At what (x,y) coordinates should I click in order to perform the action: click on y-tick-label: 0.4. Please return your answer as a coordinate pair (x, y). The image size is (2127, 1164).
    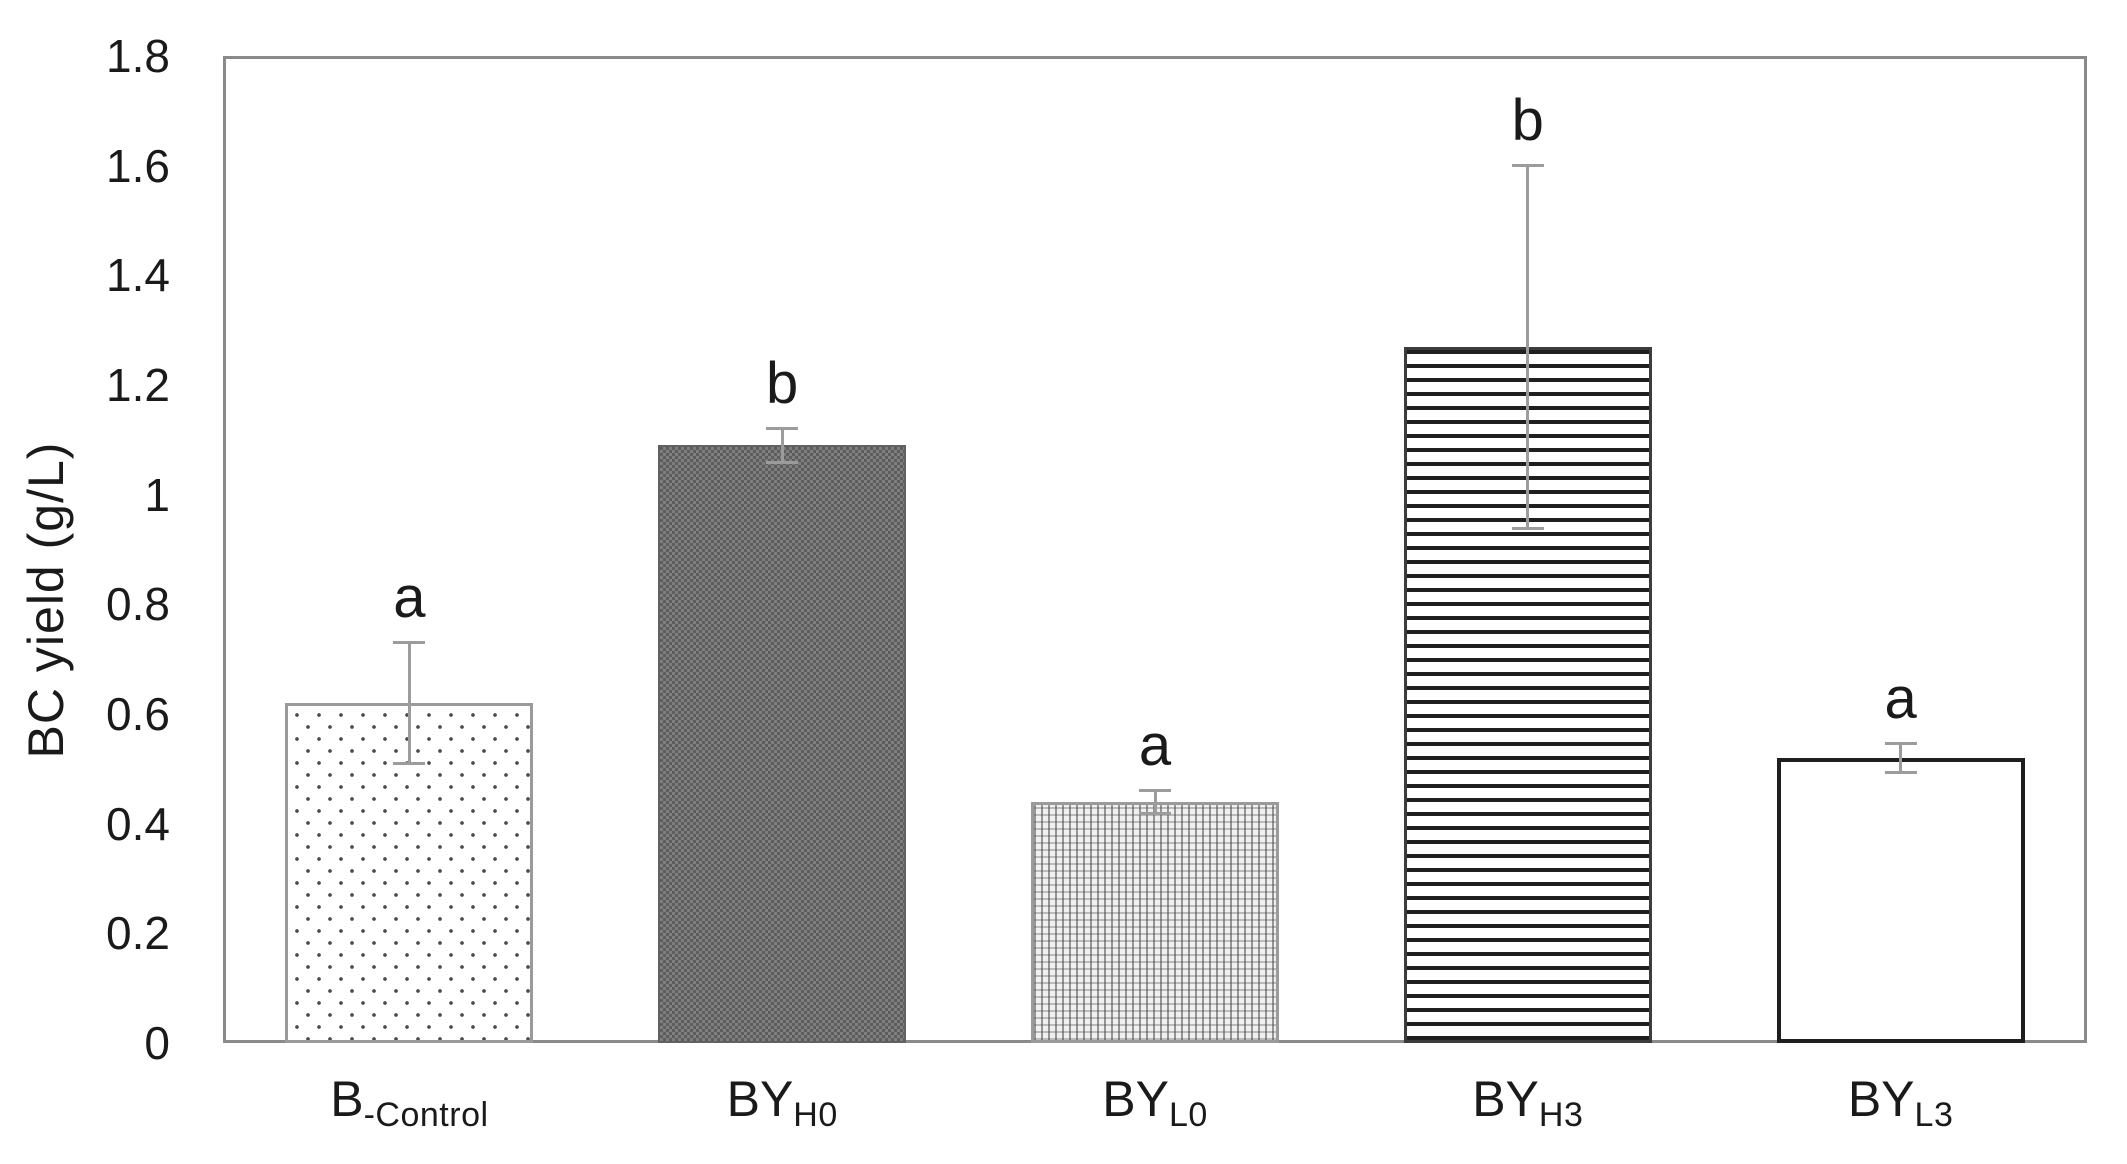
    Looking at the image, I should click on (138, 823).